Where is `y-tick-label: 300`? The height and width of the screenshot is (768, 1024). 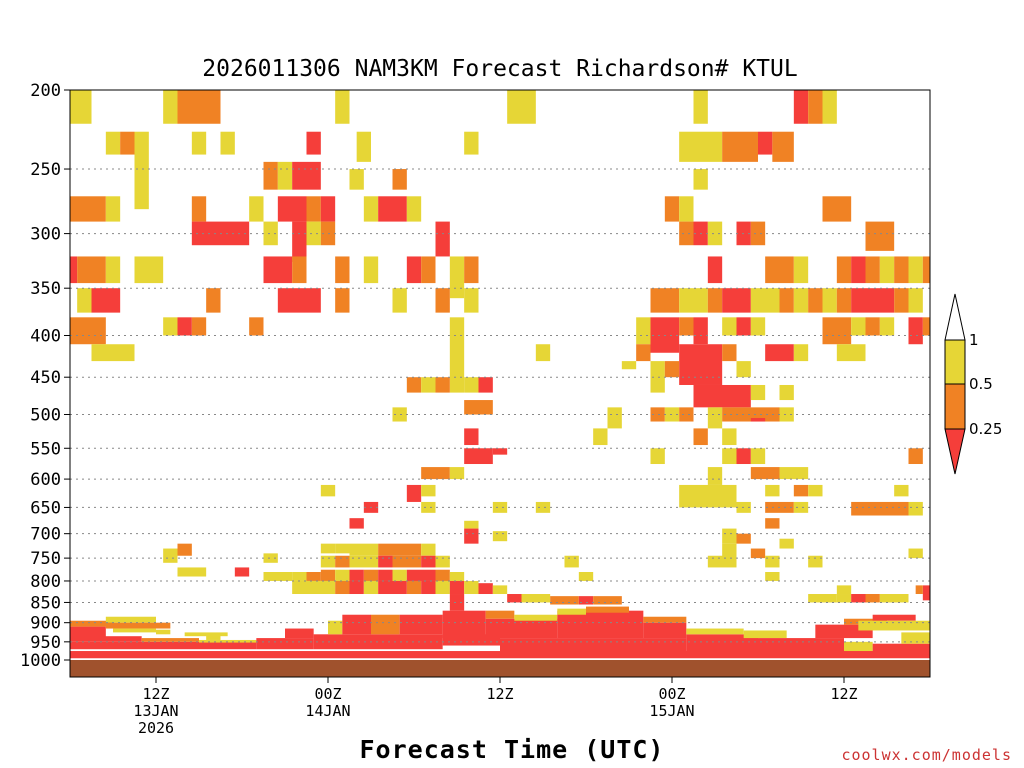
y-tick-label: 300 is located at coordinates (45, 235).